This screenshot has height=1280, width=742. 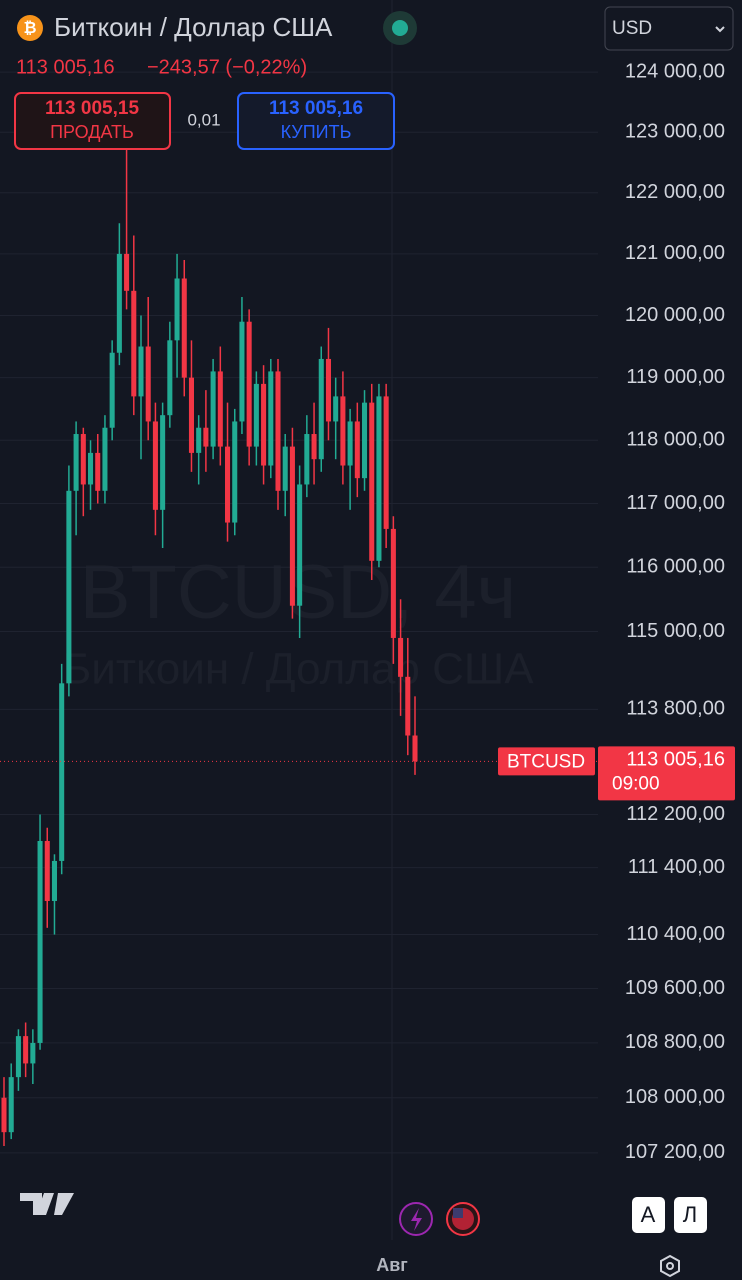 I want to click on y-tick-label: 117 000,00, so click(x=675, y=503).